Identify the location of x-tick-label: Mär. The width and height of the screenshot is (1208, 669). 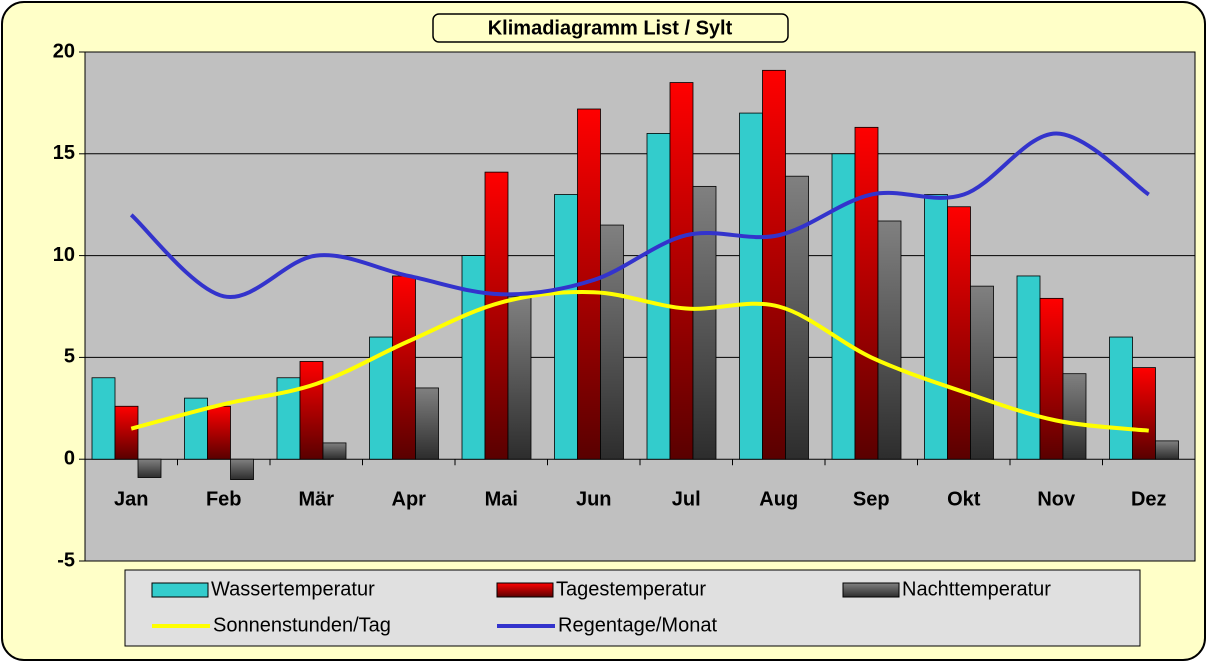
(316, 499).